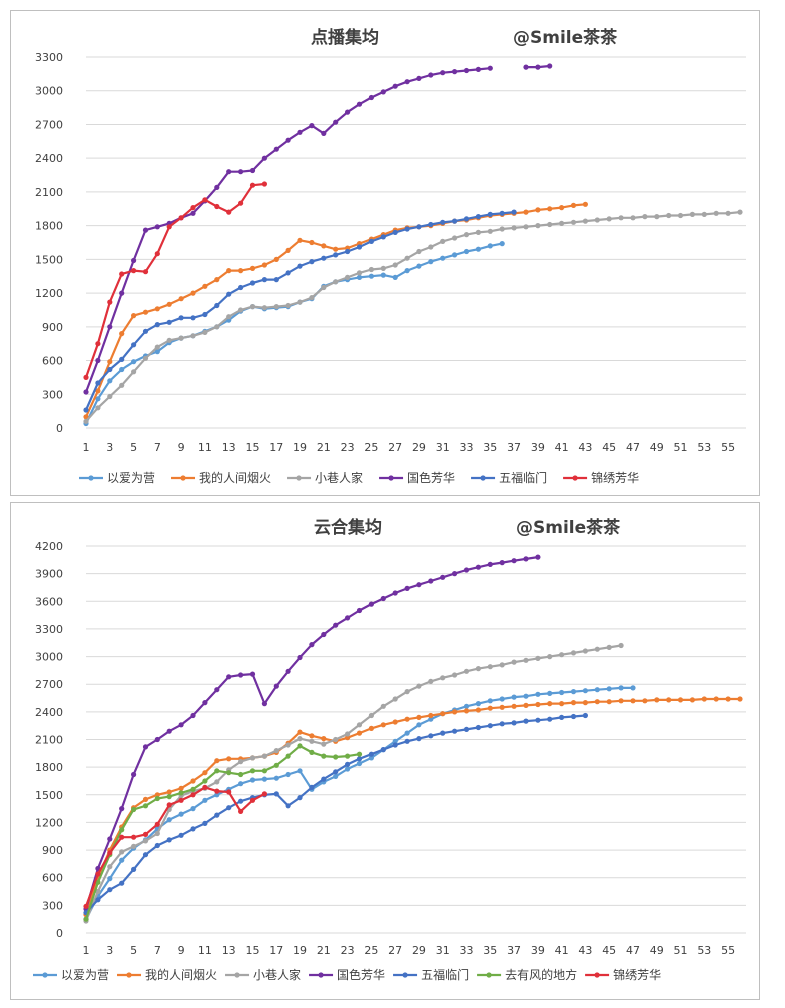 The height and width of the screenshot is (1008, 785). Describe the element at coordinates (609, 950) in the screenshot. I see `x-tick-label: 45` at that location.